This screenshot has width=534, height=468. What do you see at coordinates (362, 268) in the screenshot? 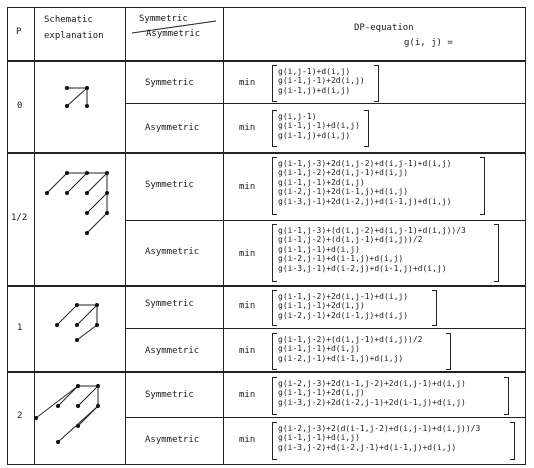
I see `equation-line: g(i-3,j-1)+d(i-2,j)+d(i-1,j)+d(i,j)` at bounding box center [362, 268].